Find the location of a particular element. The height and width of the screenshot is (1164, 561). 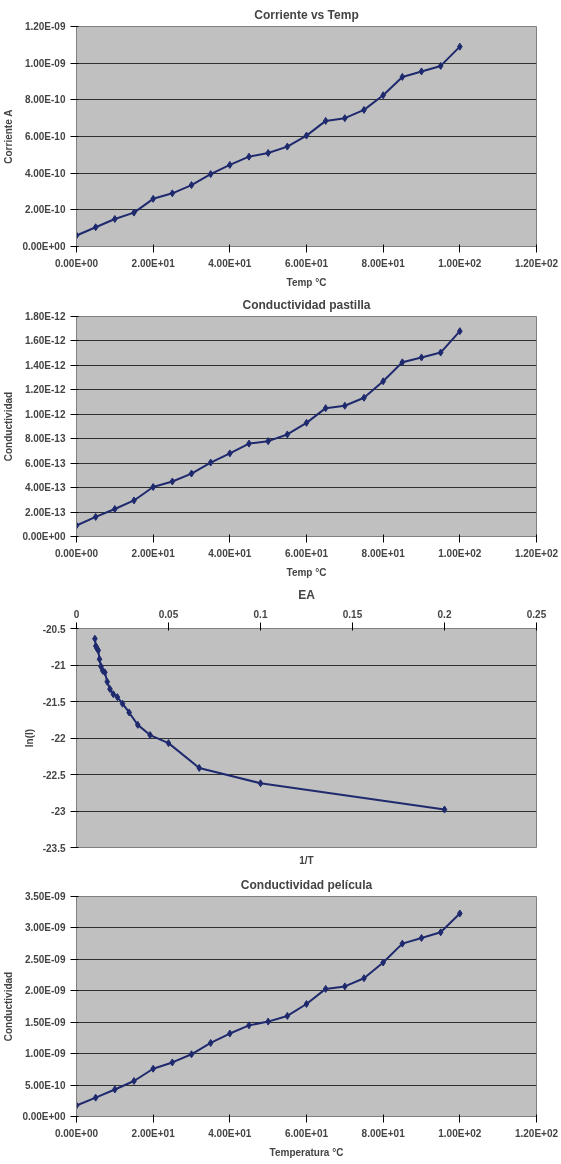

y-tick-label: 1.50E-09 is located at coordinates (45, 1022).